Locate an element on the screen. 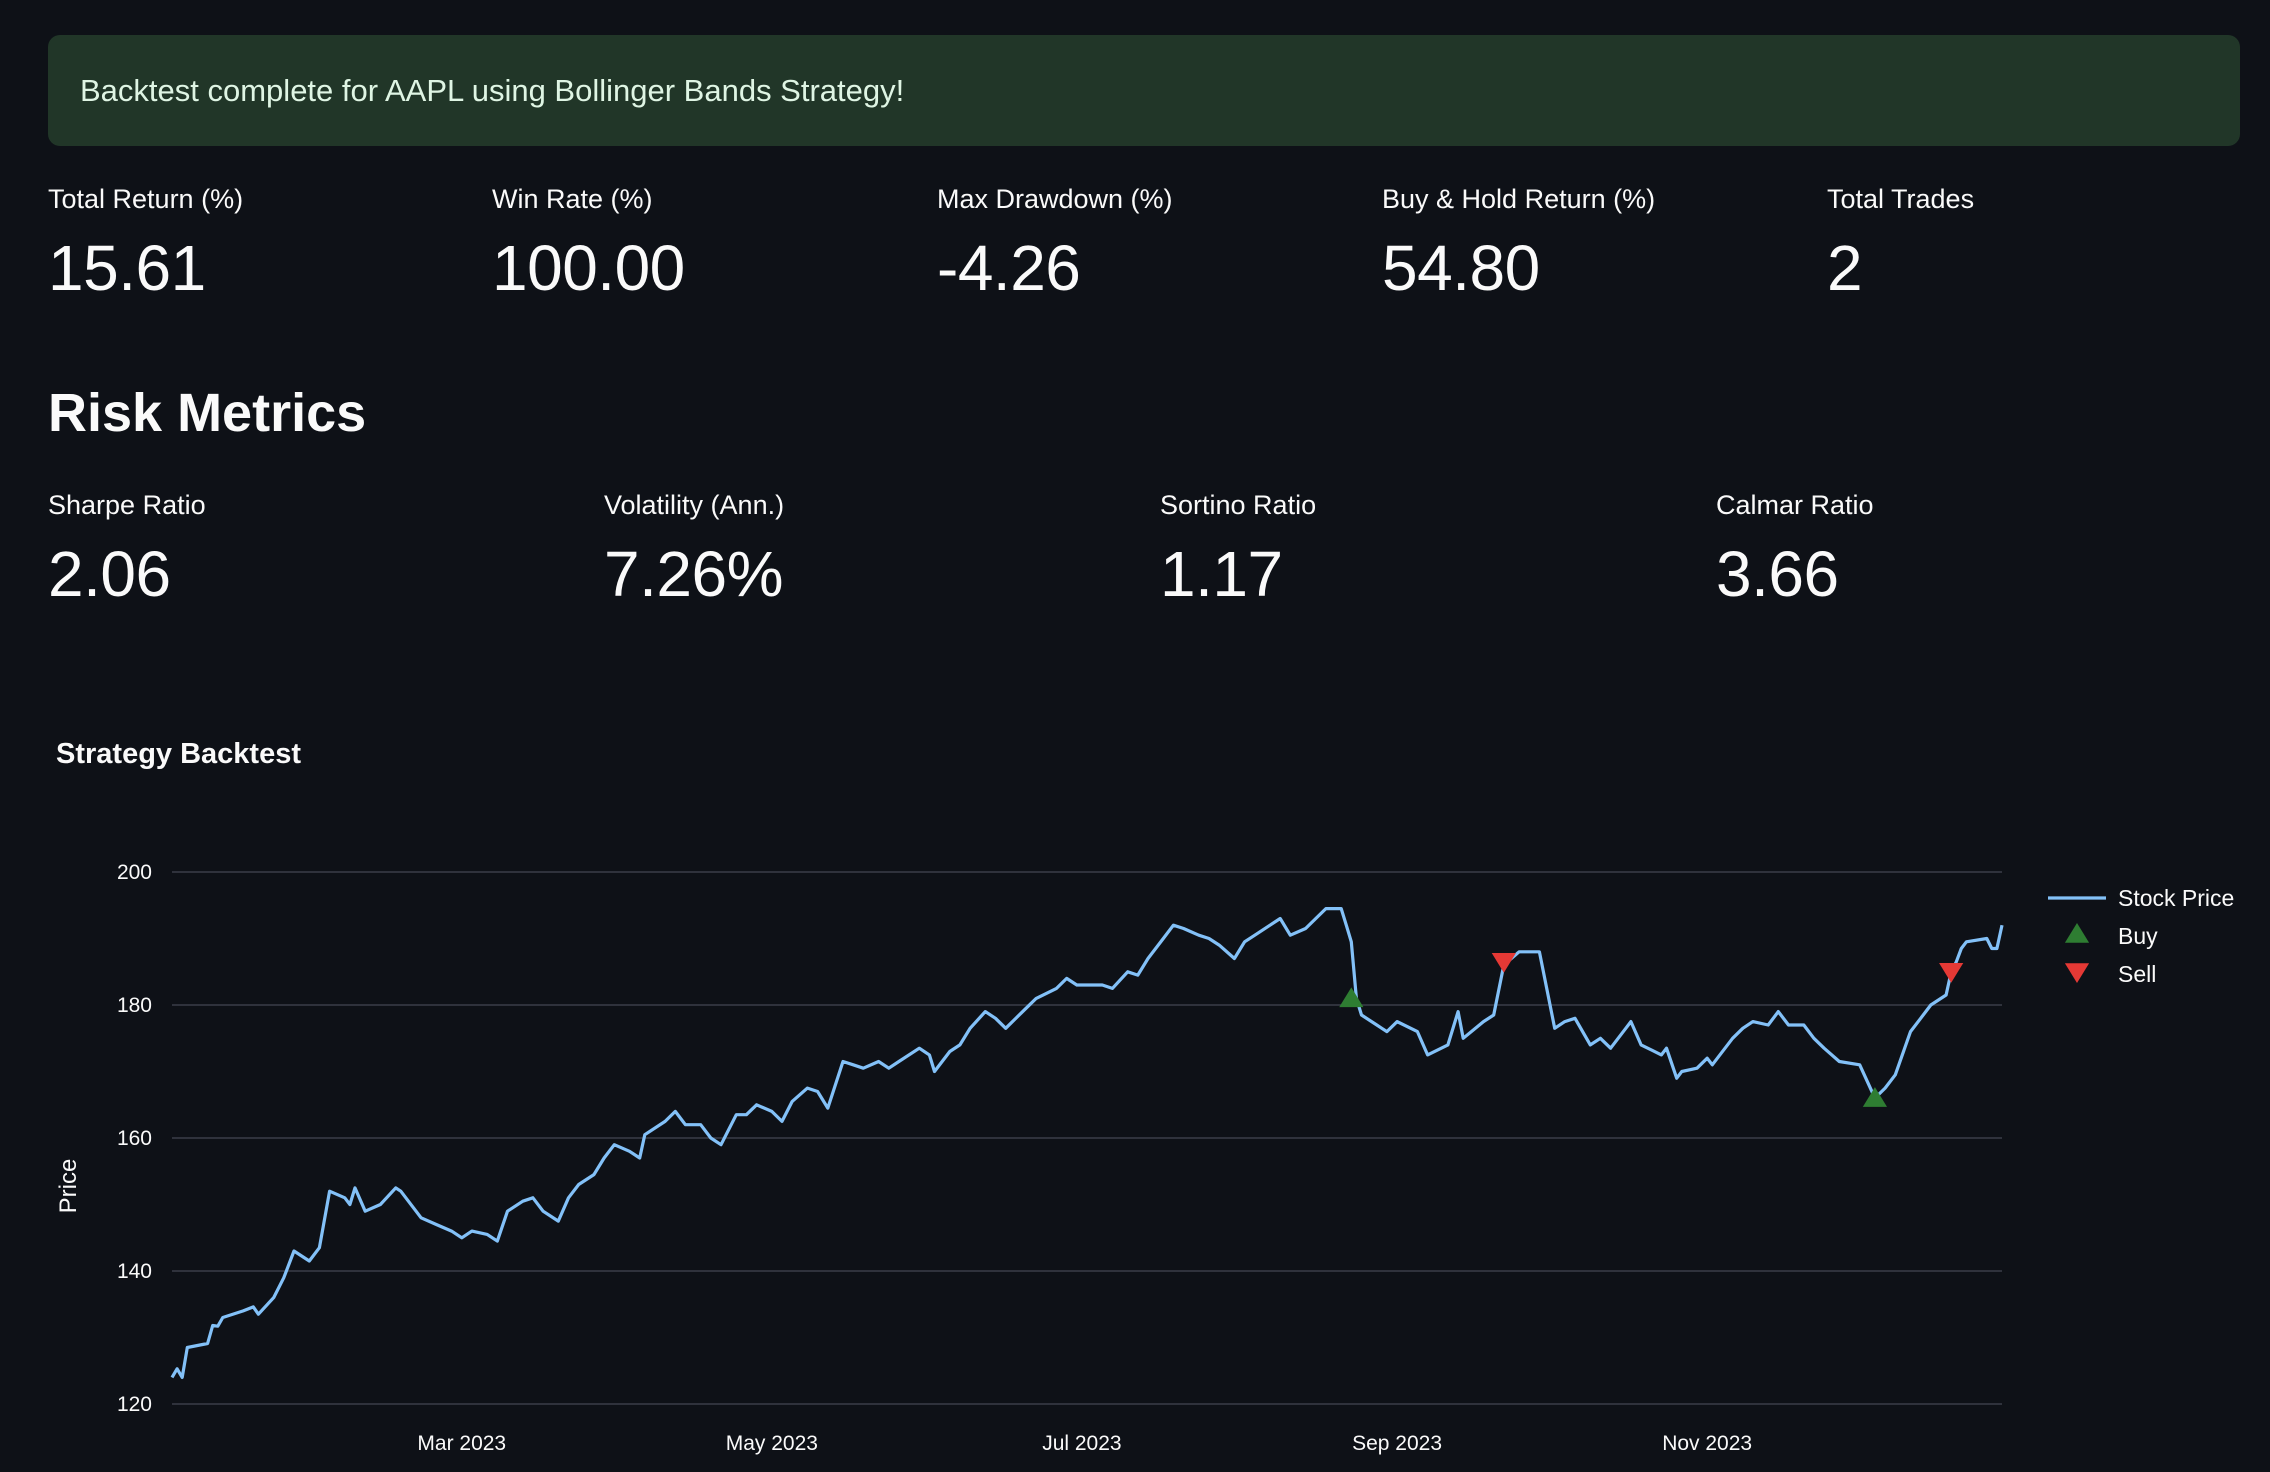 Image resolution: width=2270 pixels, height=1472 pixels. metric-calmar-ratio: Calmar Ratio 3.66 is located at coordinates (1795, 550).